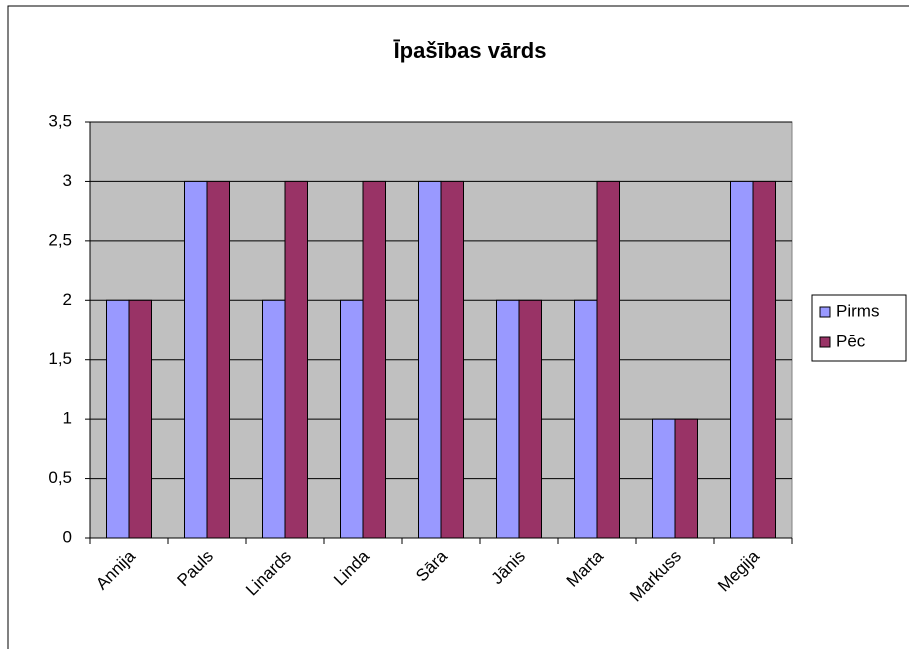  Describe the element at coordinates (60, 358) in the screenshot. I see `y-tick-label: 1,5` at that location.